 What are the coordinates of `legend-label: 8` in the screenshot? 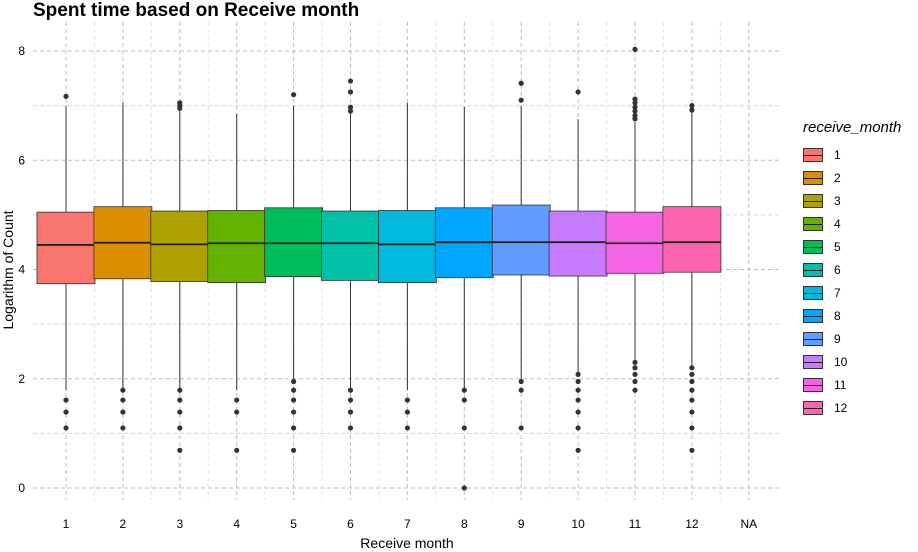 It's located at (837, 316).